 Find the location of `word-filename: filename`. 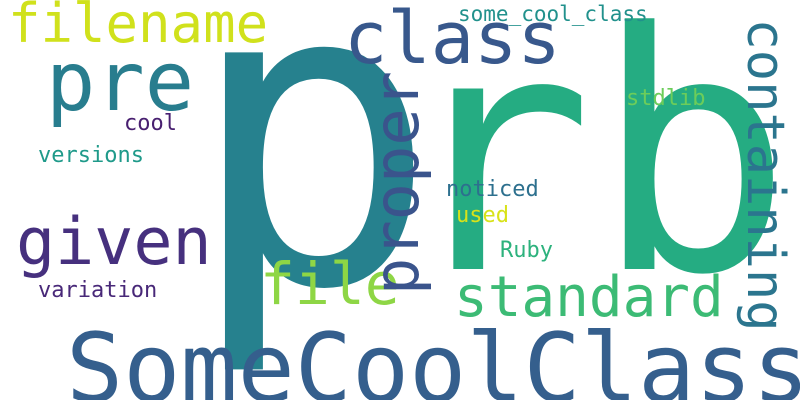

word-filename: filename is located at coordinates (138, 27).